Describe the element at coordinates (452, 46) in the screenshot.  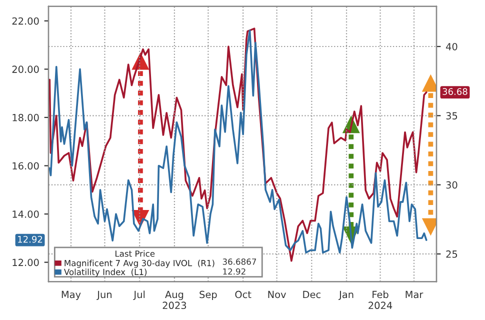
I see `y2-tick-label: 40` at that location.